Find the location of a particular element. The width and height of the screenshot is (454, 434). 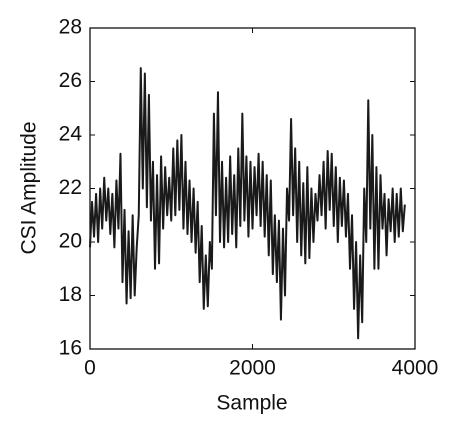

x-axis-label: Sample is located at coordinates (251, 403).